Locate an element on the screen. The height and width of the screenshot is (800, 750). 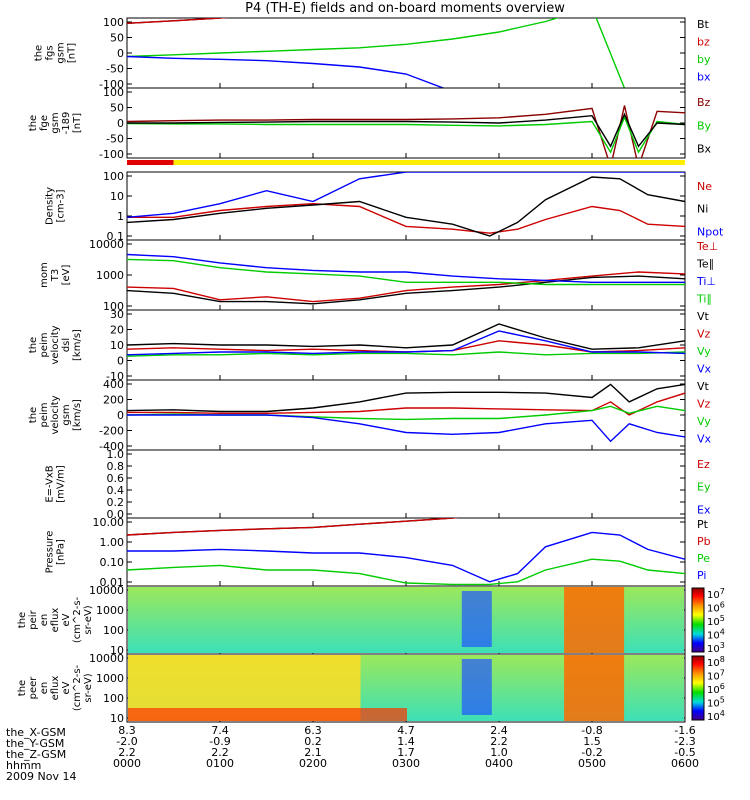
y-tick-label: -100 is located at coordinates (111, 84).